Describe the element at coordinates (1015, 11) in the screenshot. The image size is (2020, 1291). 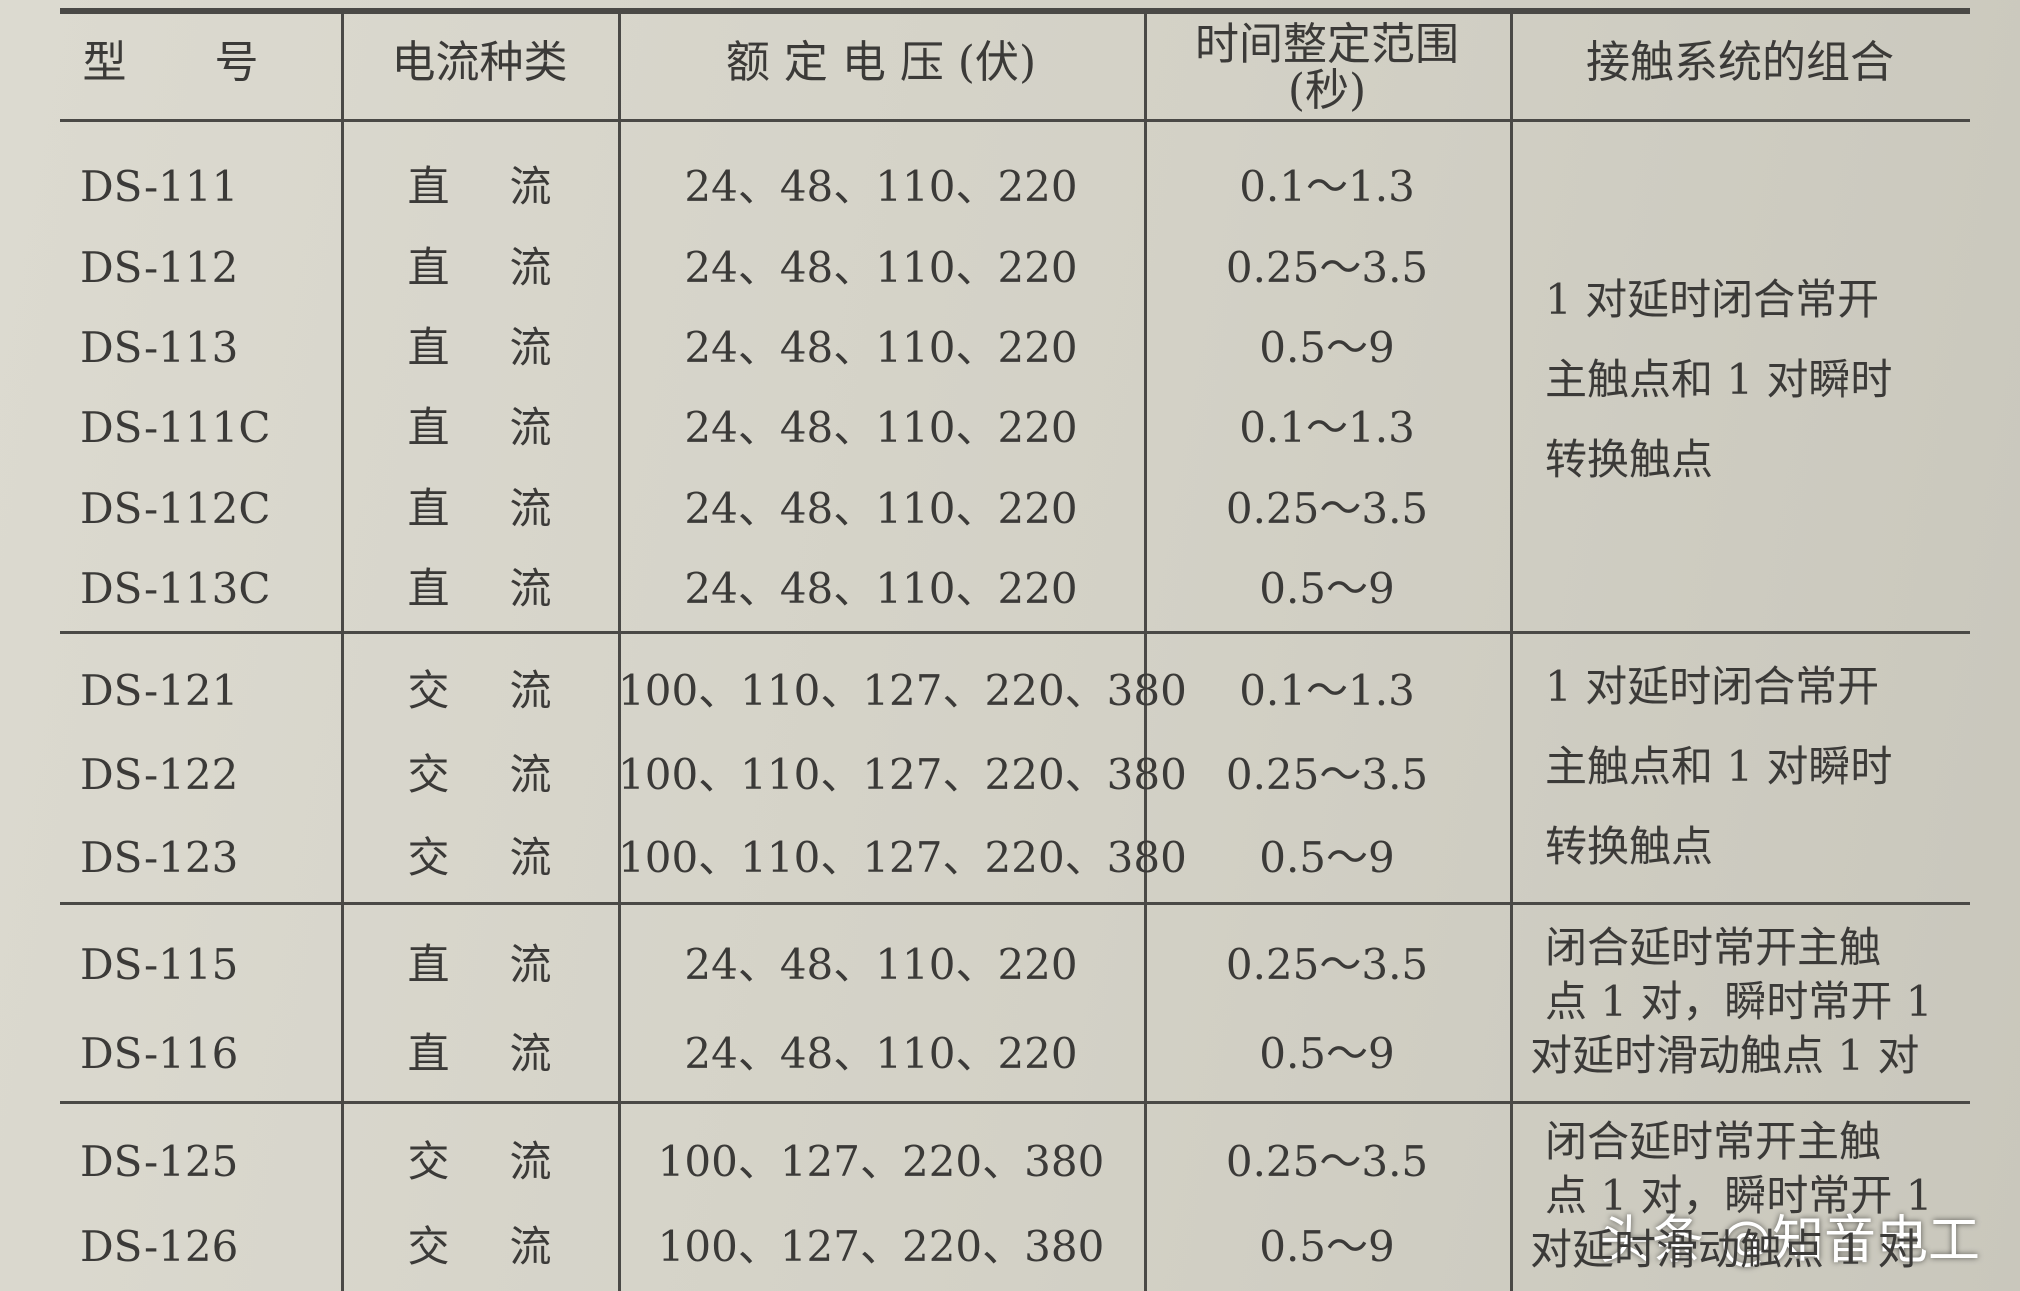
I see `top-rule` at that location.